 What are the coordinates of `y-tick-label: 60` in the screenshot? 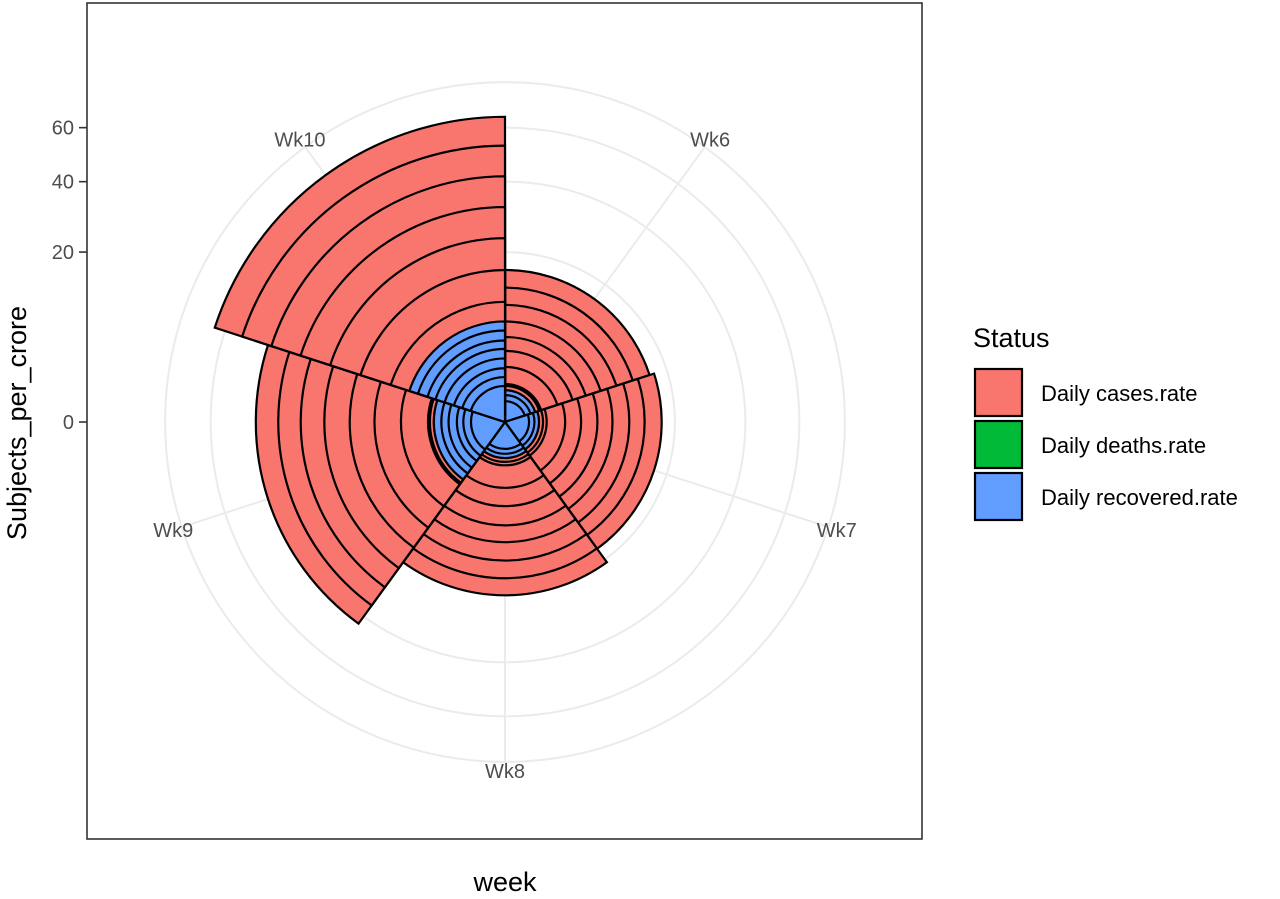 It's located at (63, 129).